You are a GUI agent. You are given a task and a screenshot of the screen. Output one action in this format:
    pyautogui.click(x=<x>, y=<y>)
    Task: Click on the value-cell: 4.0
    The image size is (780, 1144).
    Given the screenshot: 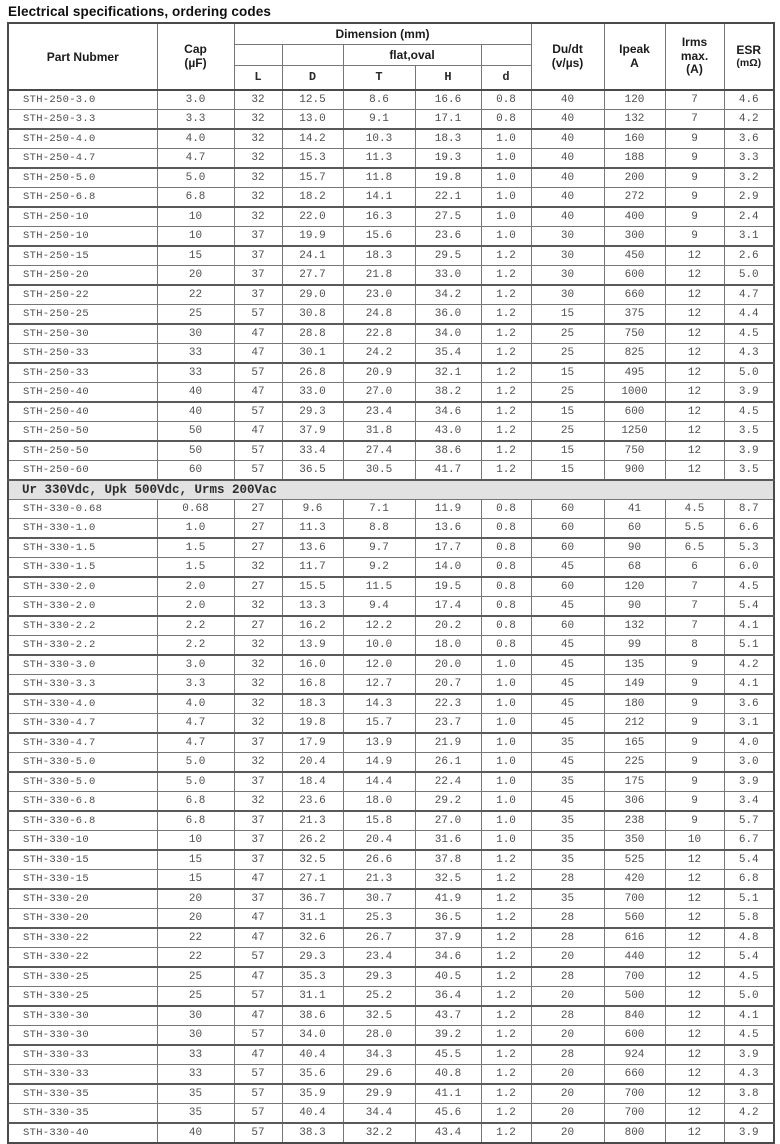 What is the action you would take?
    pyautogui.click(x=749, y=742)
    